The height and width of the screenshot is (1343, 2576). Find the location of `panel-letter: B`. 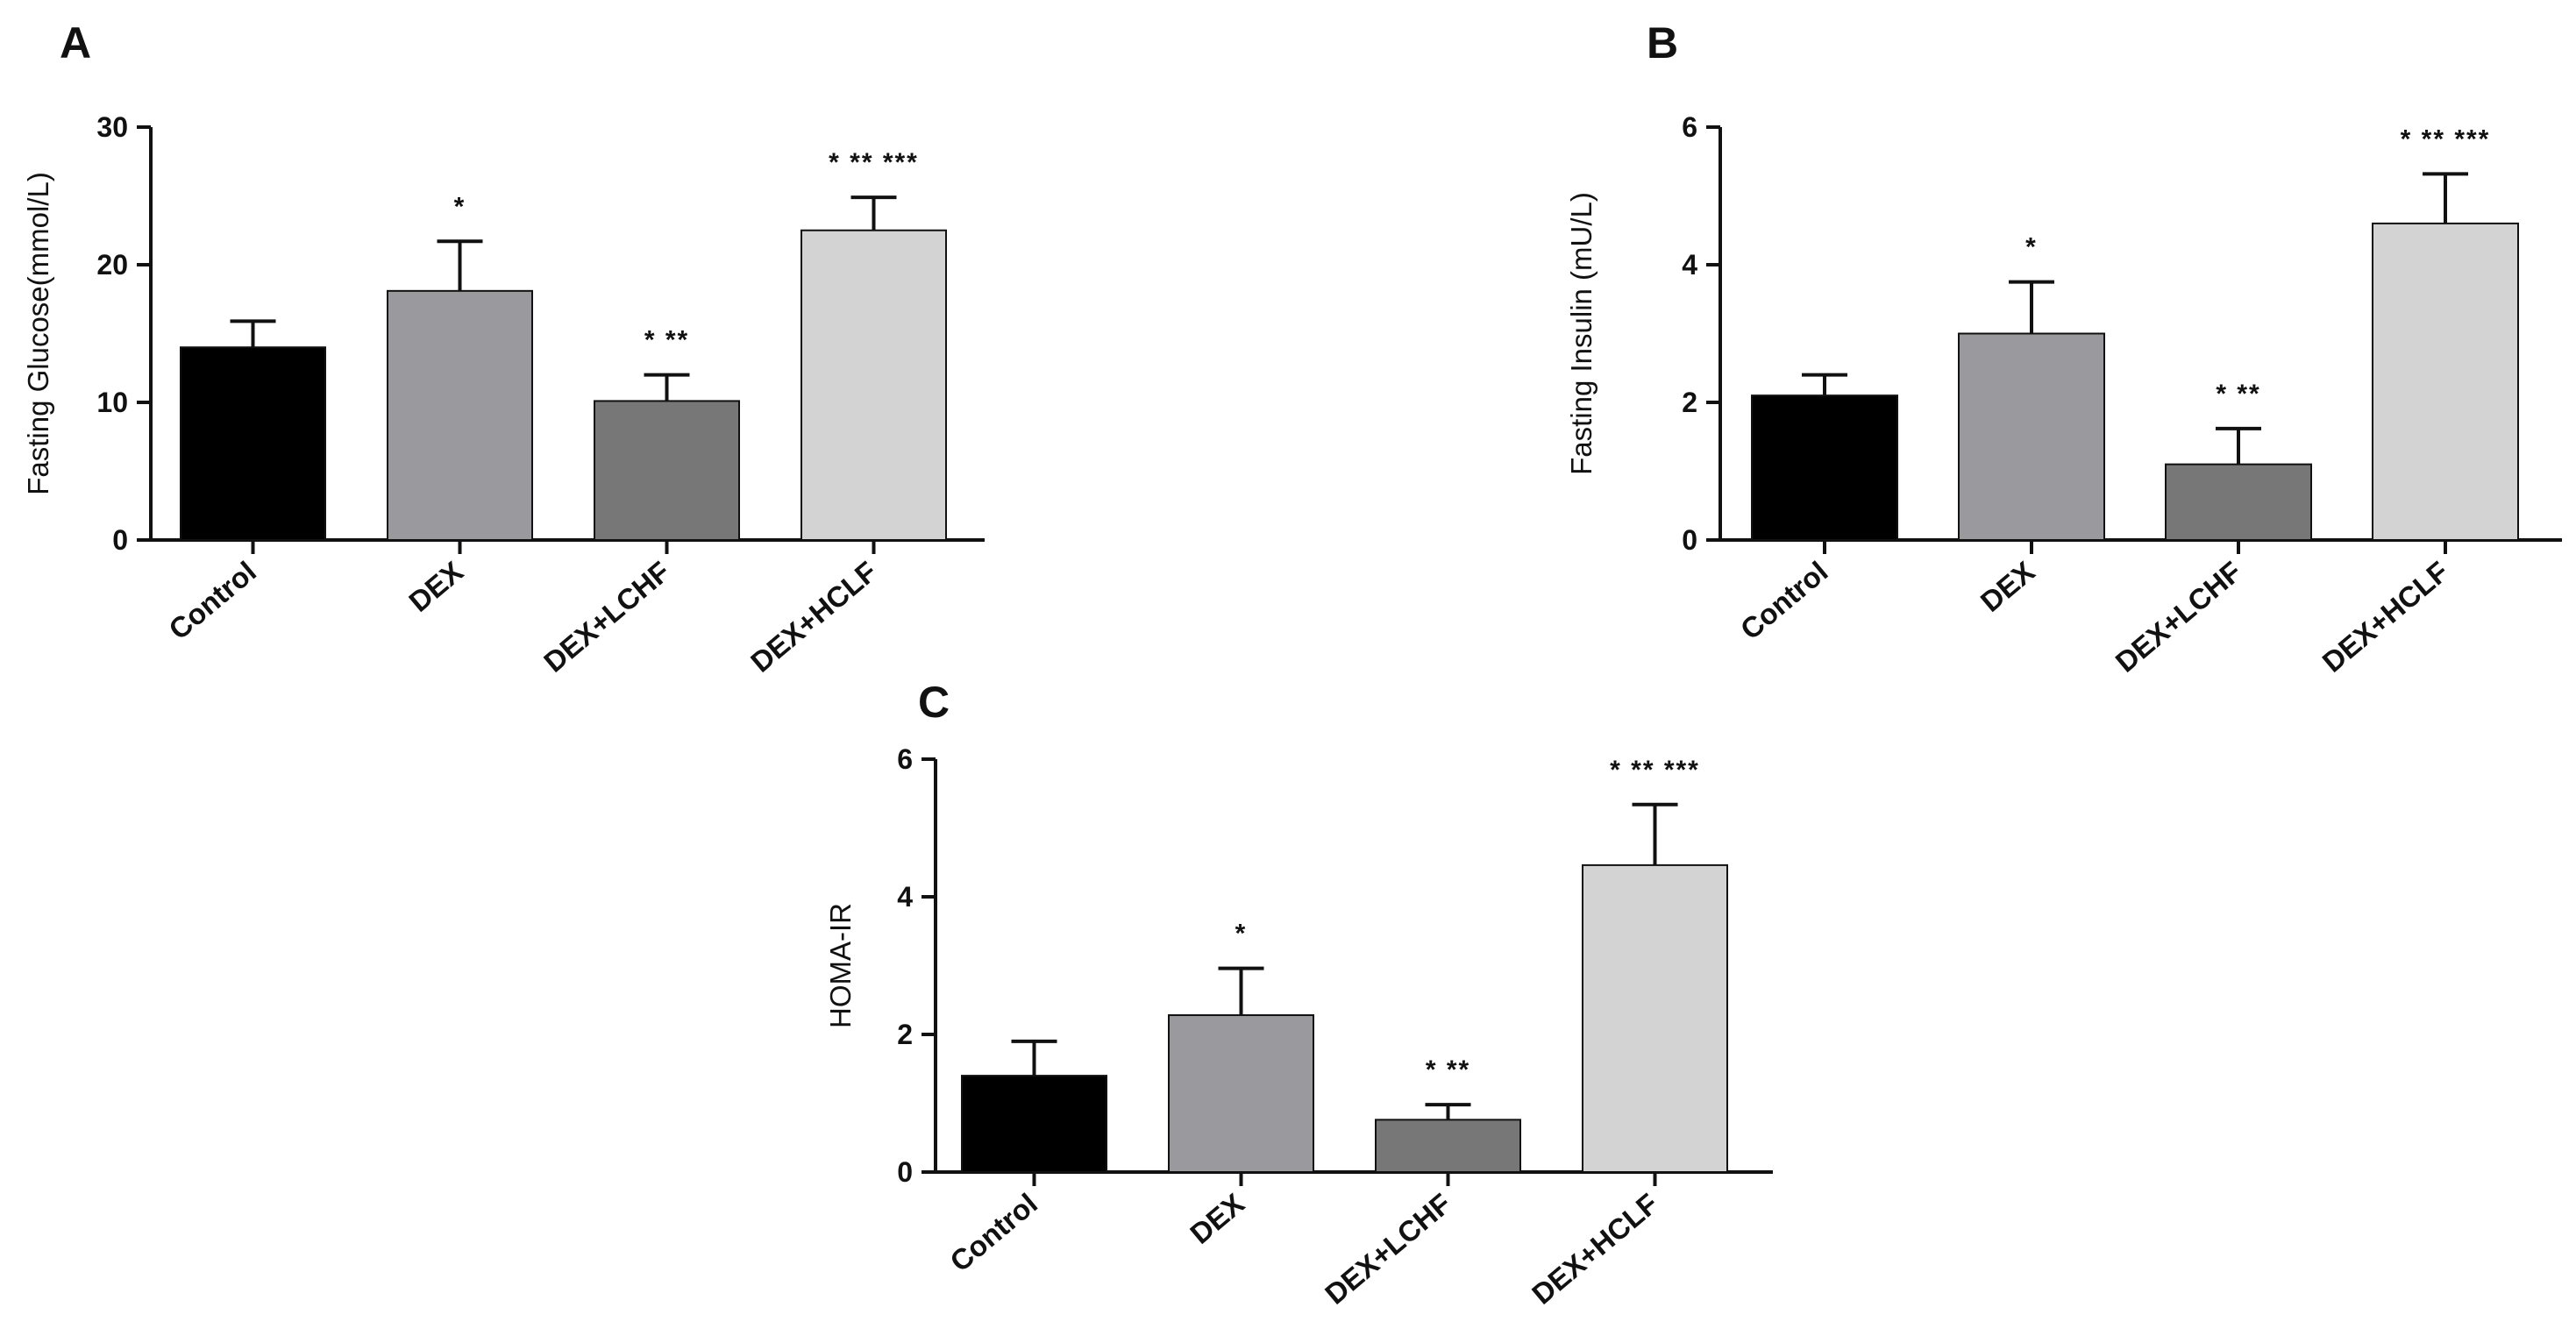

panel-letter: B is located at coordinates (1662, 43).